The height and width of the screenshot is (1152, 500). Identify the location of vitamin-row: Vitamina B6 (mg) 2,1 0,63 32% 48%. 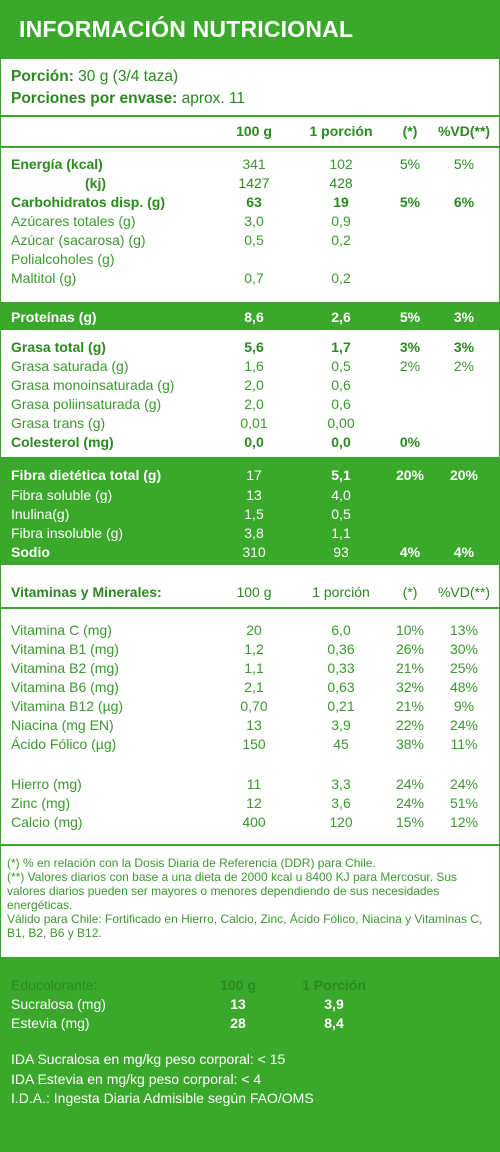
(250, 687).